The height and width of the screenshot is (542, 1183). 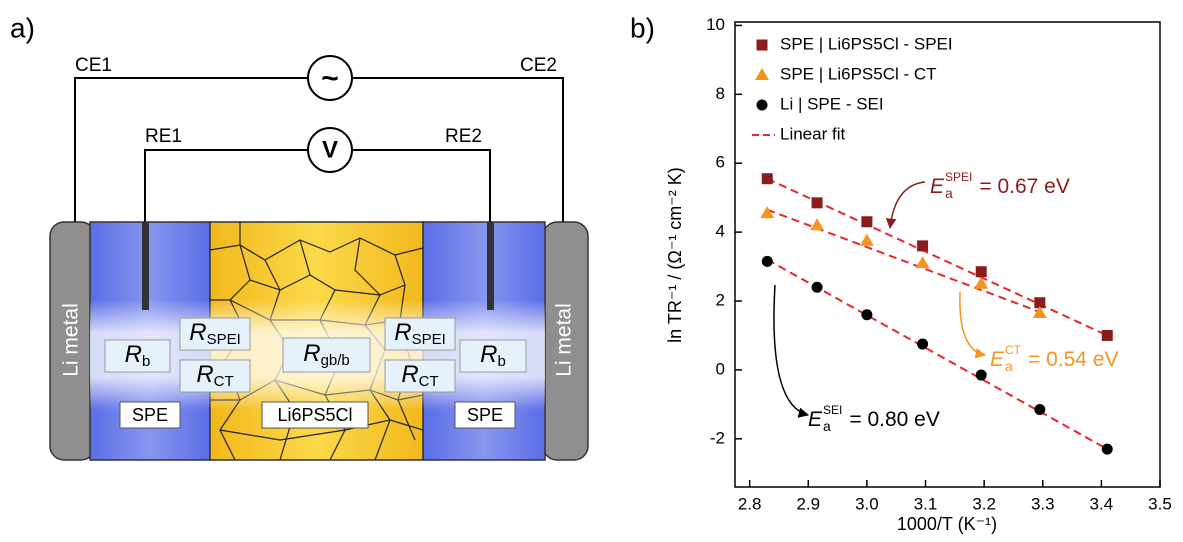 I want to click on x-tick-label: 2.8, so click(x=750, y=503).